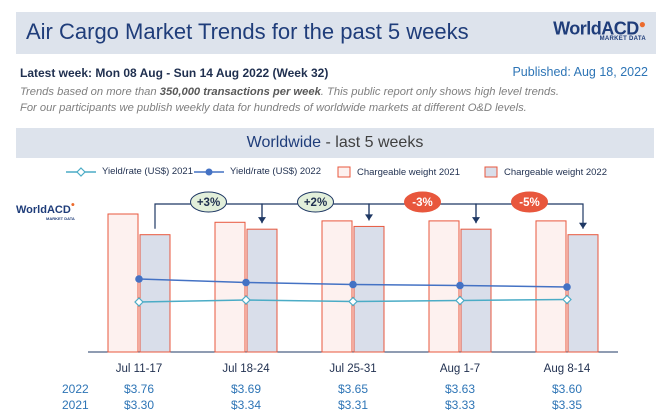 The image size is (670, 416). Describe the element at coordinates (276, 171) in the screenshot. I see `legend-yield-2022-label: Yield/rate (US$) 2022` at that location.